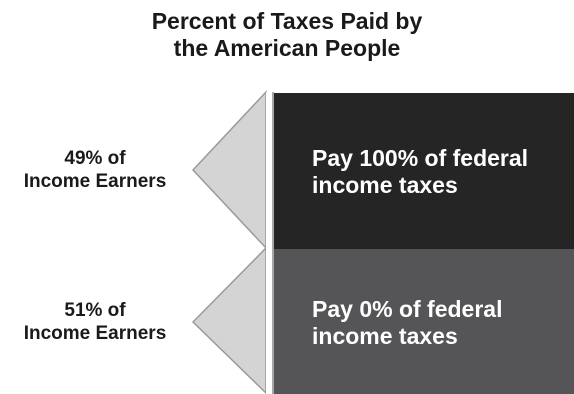 Image resolution: width=574 pixels, height=394 pixels. I want to click on title-line-2: the American People, so click(287, 48).